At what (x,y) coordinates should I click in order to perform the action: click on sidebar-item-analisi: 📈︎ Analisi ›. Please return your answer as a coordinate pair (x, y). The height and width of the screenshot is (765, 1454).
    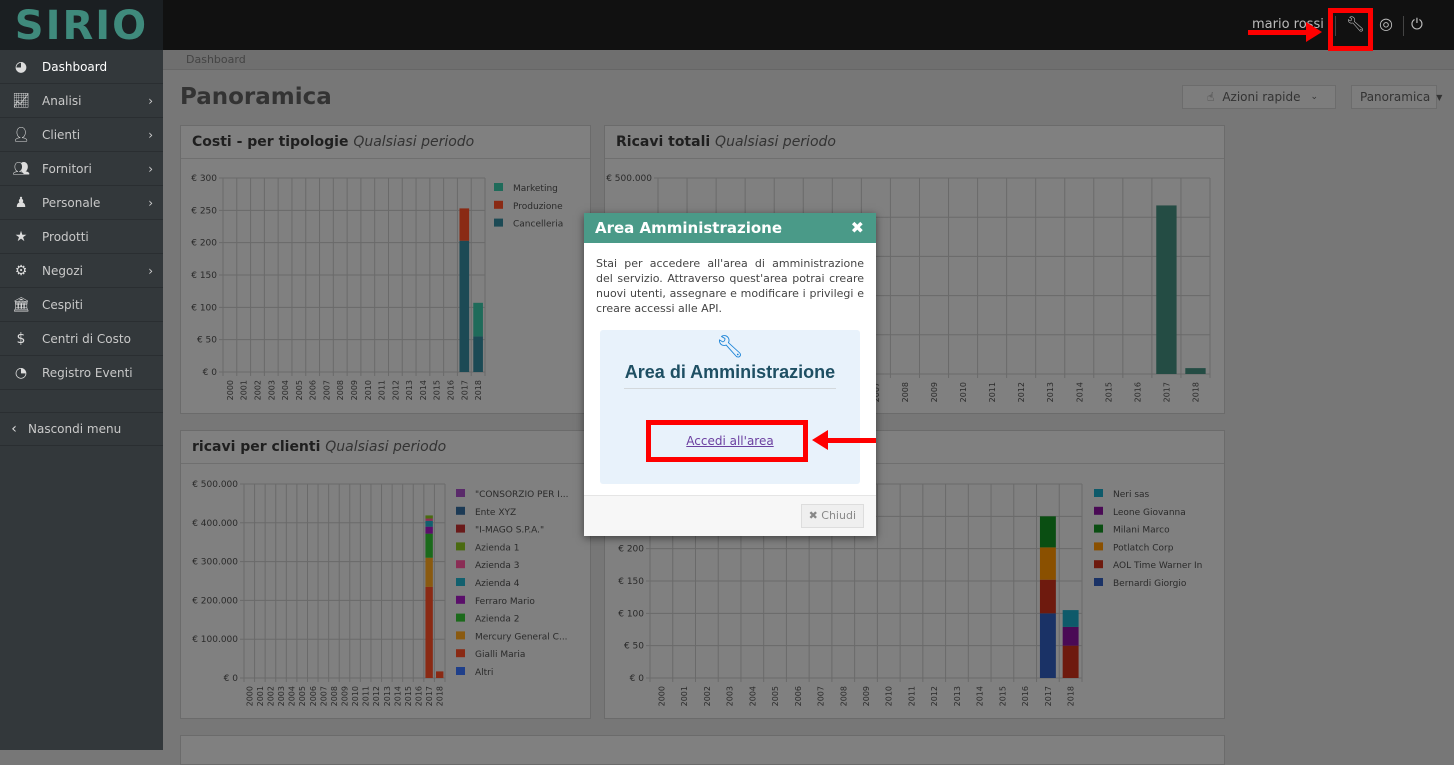
    Looking at the image, I should click on (81, 101).